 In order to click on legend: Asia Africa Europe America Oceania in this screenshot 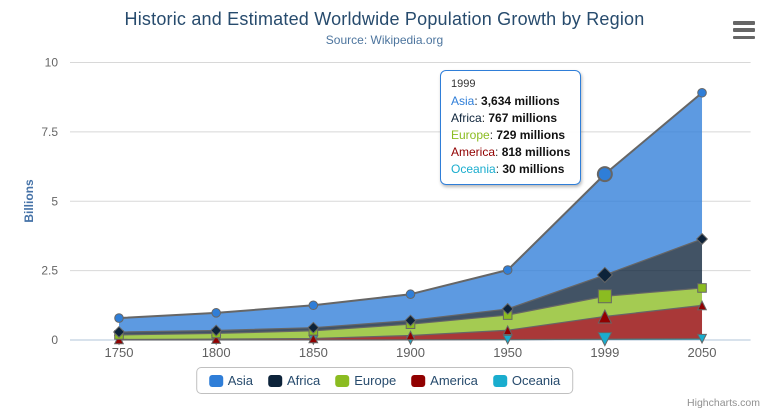, I will do `click(384, 380)`.